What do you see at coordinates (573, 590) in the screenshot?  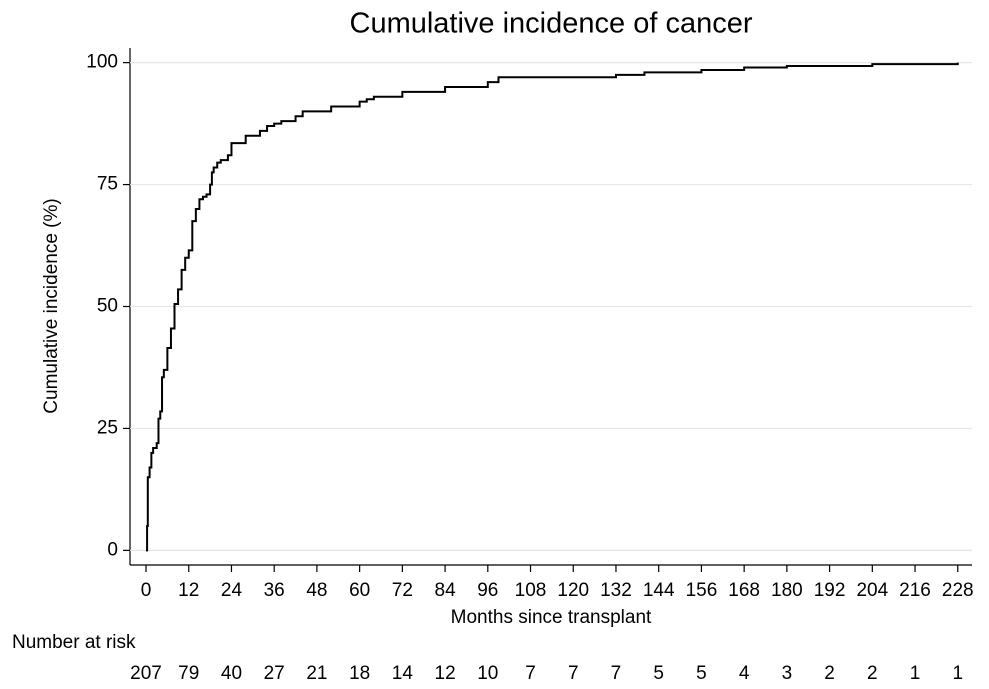 I see `x-tick-label: 120` at bounding box center [573, 590].